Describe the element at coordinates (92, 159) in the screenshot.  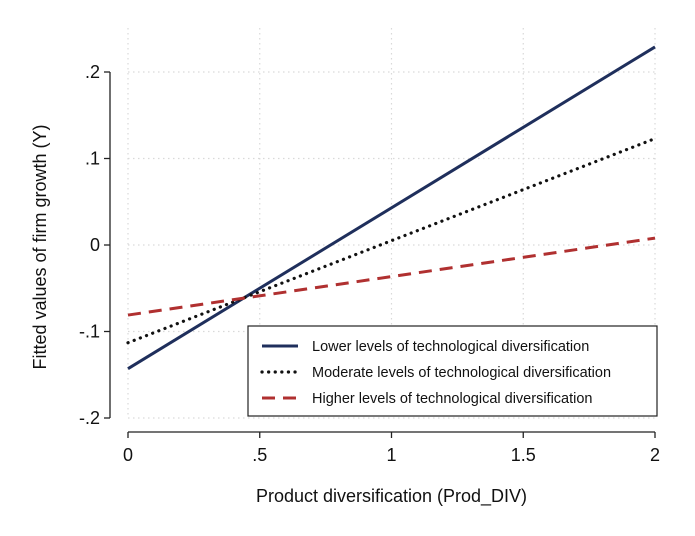
I see `y-tick-label: .1` at that location.